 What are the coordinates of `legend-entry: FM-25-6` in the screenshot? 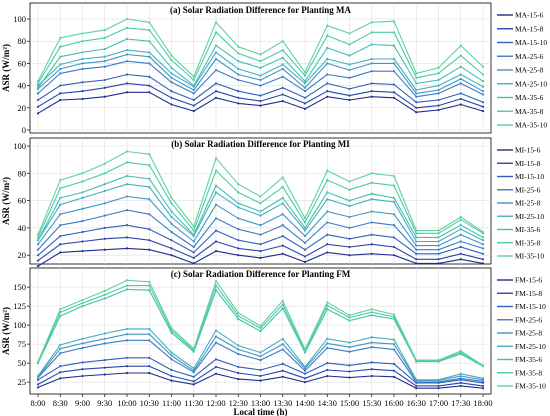 It's located at (528, 319).